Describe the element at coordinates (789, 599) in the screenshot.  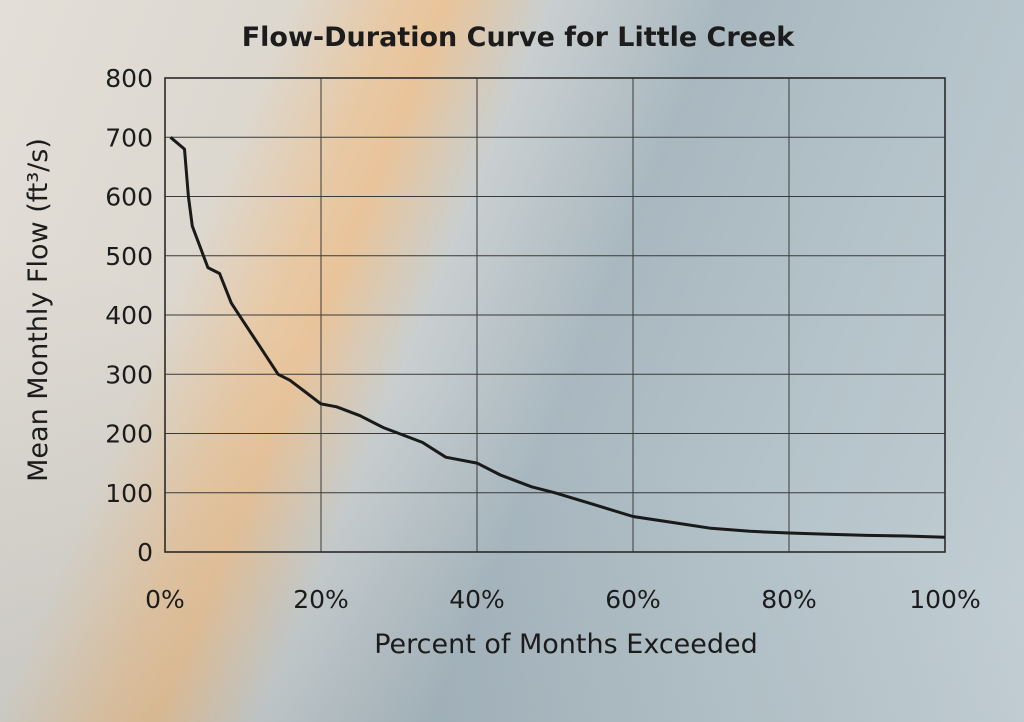
I see `x-tick-label: 80%` at that location.